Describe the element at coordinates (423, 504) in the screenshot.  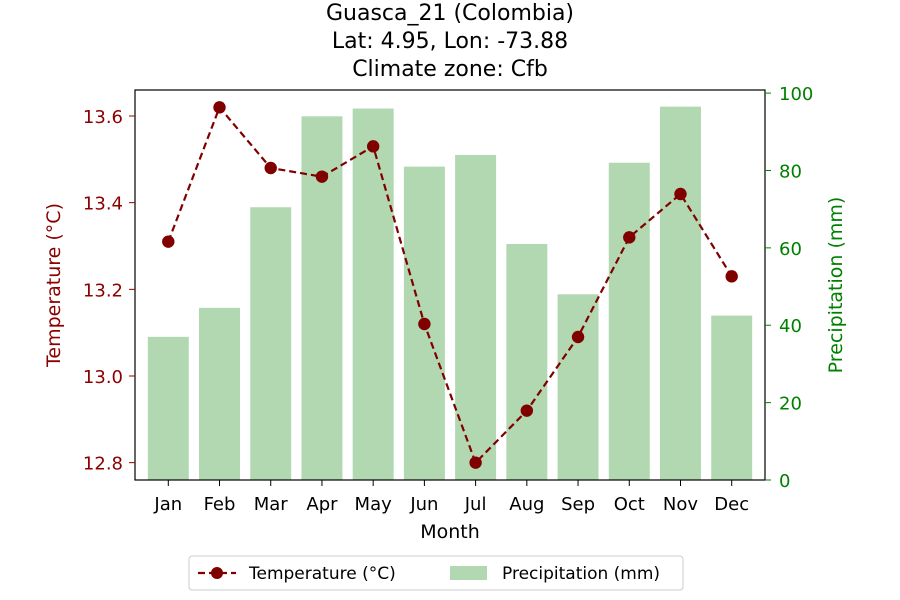
I see `x-tick-label: Jun` at that location.